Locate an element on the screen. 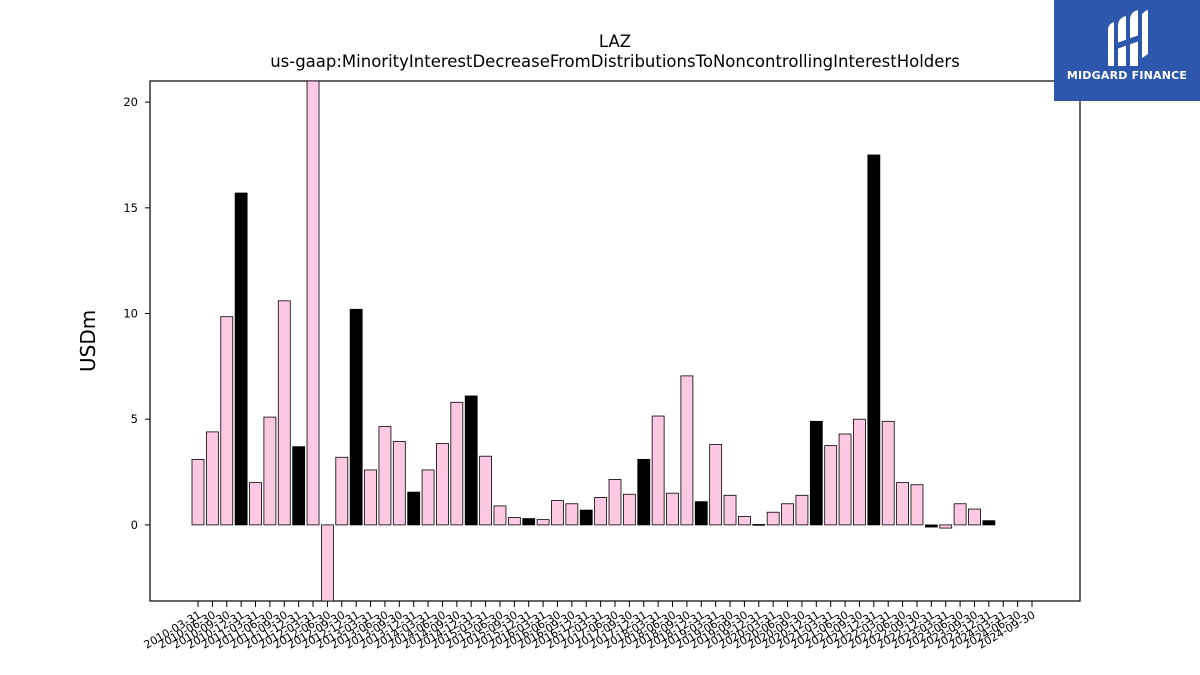 Image resolution: width=1200 pixels, height=675 pixels. y-axis-label: USDm is located at coordinates (88, 340).